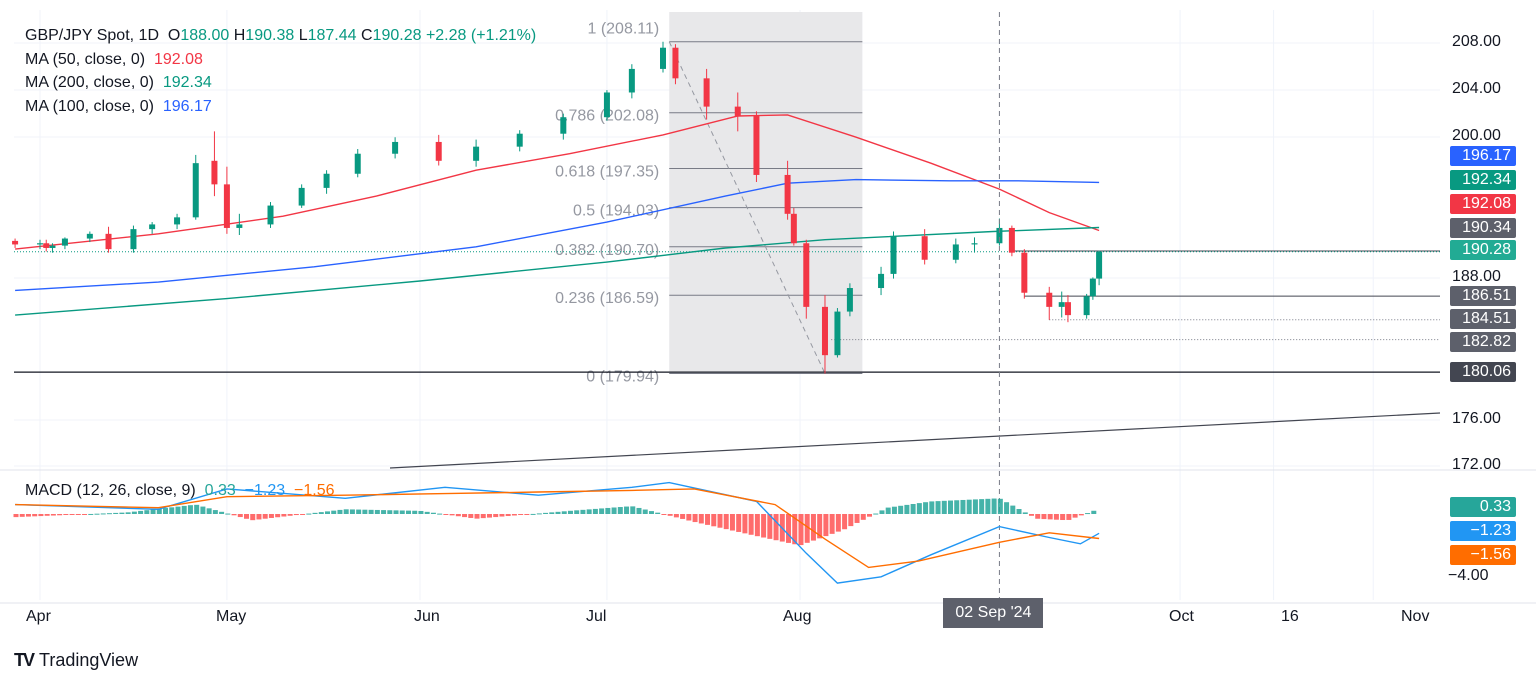 The image size is (1536, 685). Describe the element at coordinates (1476, 88) in the screenshot. I see `price-axis-tick: 204.00` at that location.